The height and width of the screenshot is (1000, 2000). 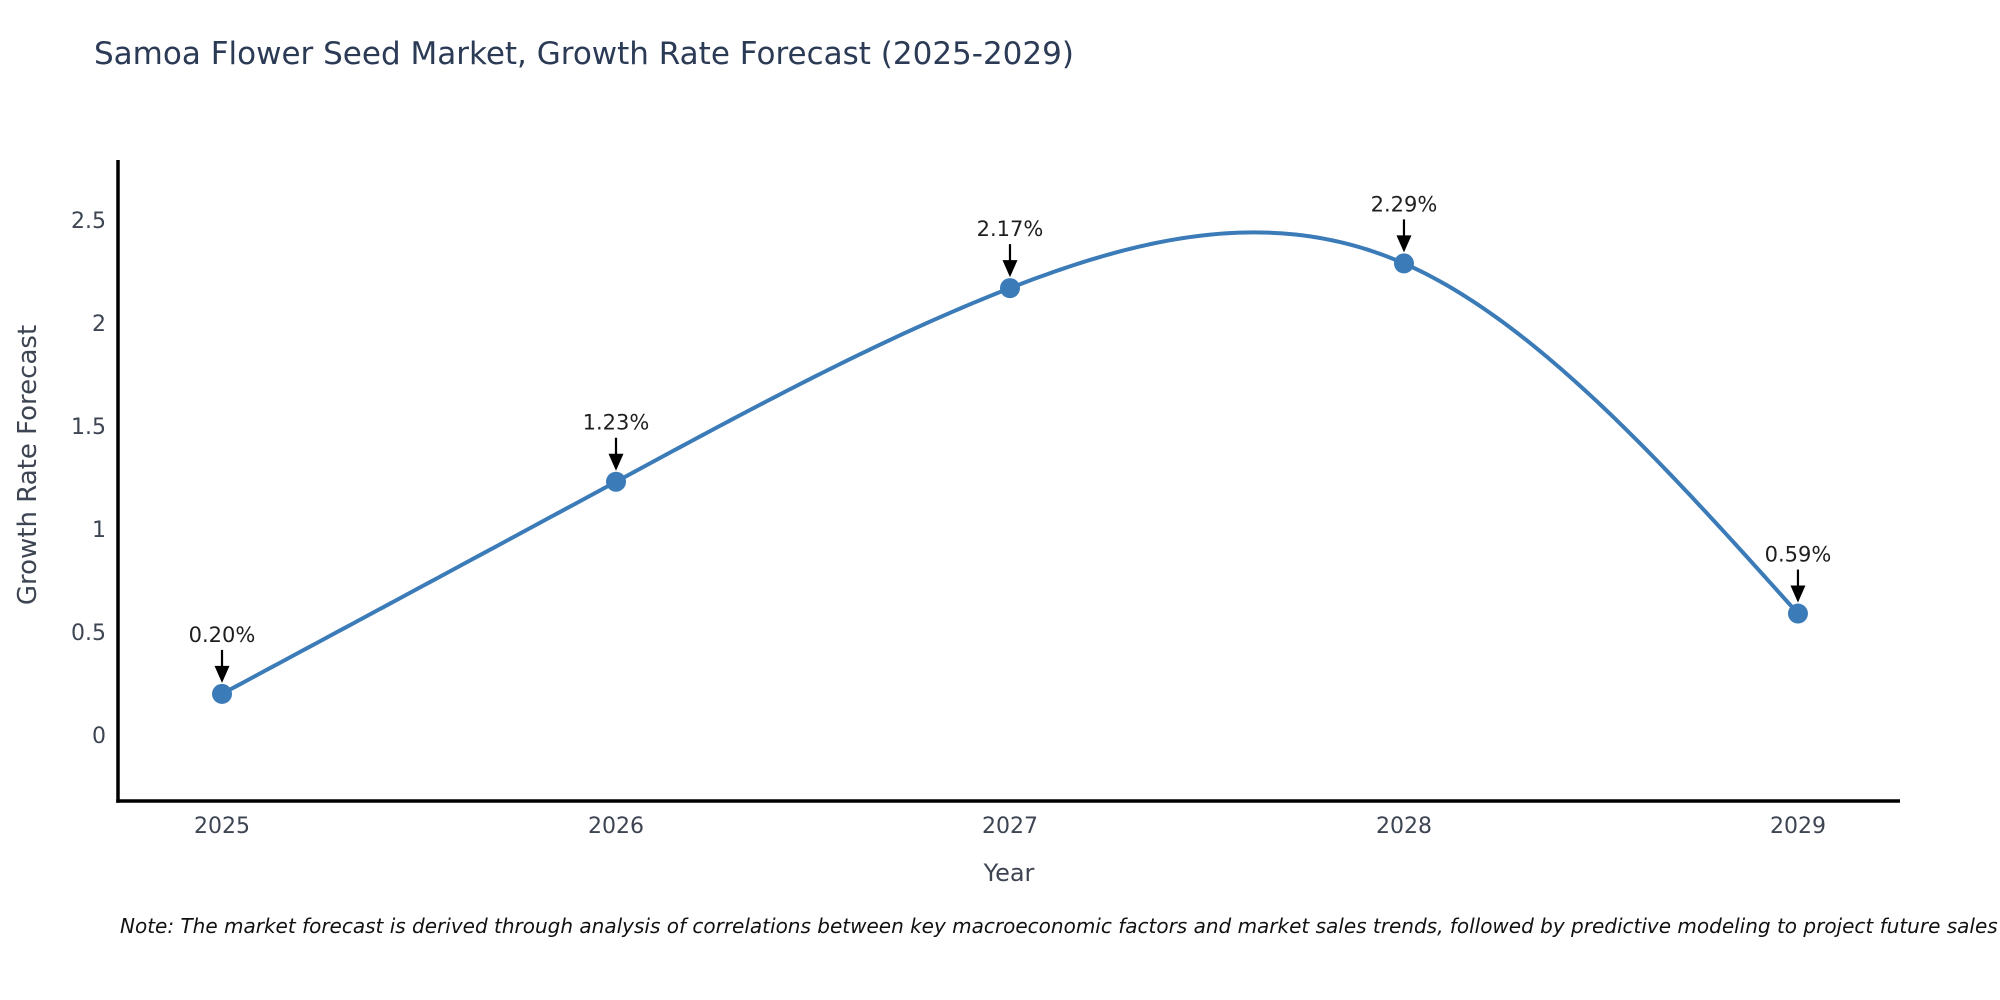 I want to click on y-tick-label: 0.5, so click(x=88, y=633).